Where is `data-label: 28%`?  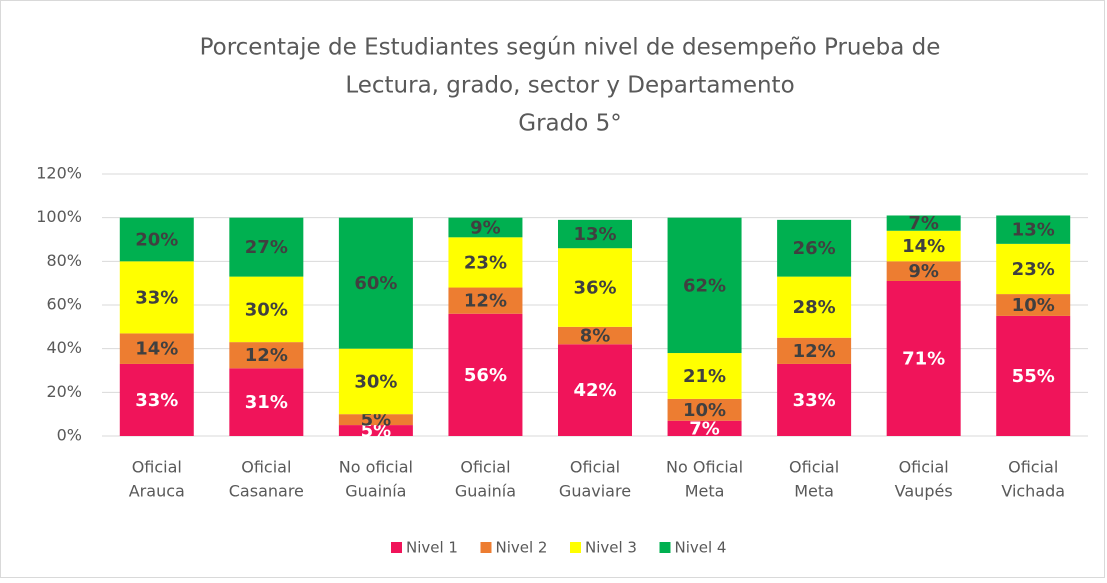
data-label: 28% is located at coordinates (814, 307).